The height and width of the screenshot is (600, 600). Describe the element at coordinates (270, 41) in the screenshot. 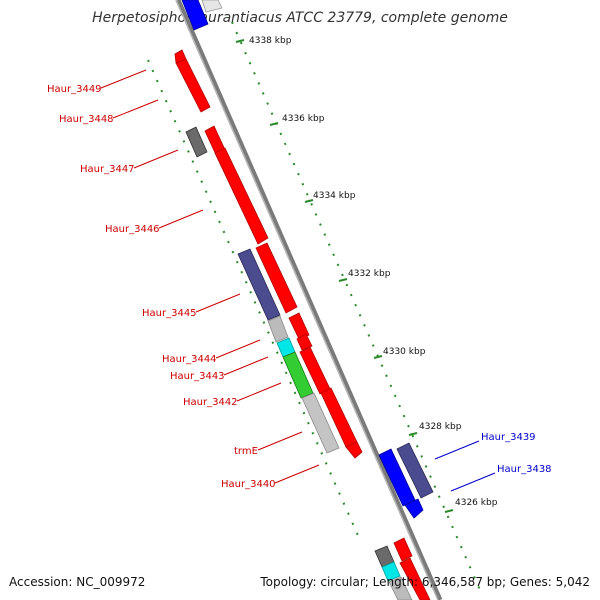

I see `scale-label-4338: 4338 kbp` at that location.